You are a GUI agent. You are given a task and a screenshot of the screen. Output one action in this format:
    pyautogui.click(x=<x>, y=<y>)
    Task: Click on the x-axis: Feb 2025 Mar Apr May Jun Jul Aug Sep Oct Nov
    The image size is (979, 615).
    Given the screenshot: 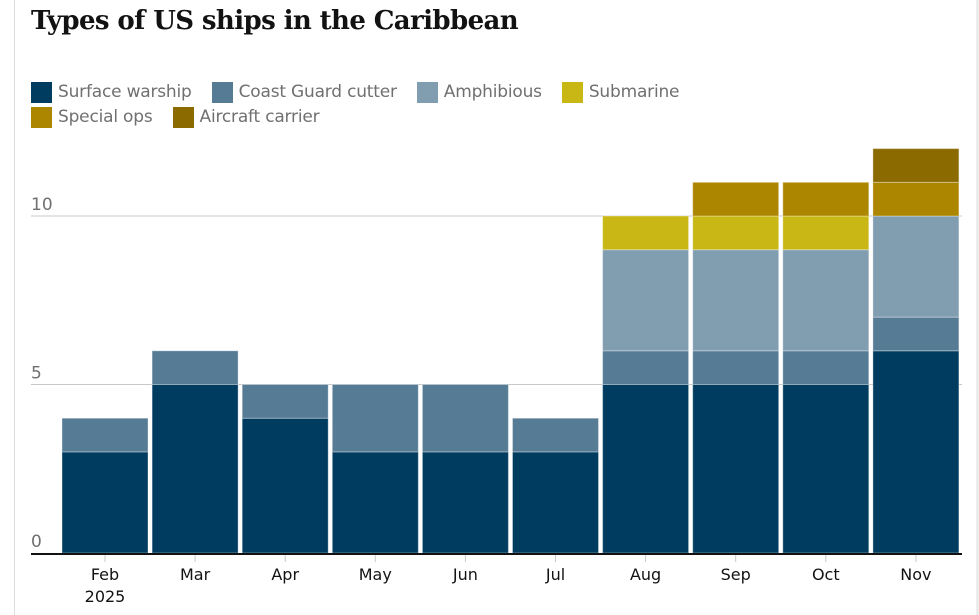 What is the action you would take?
    pyautogui.click(x=496, y=579)
    